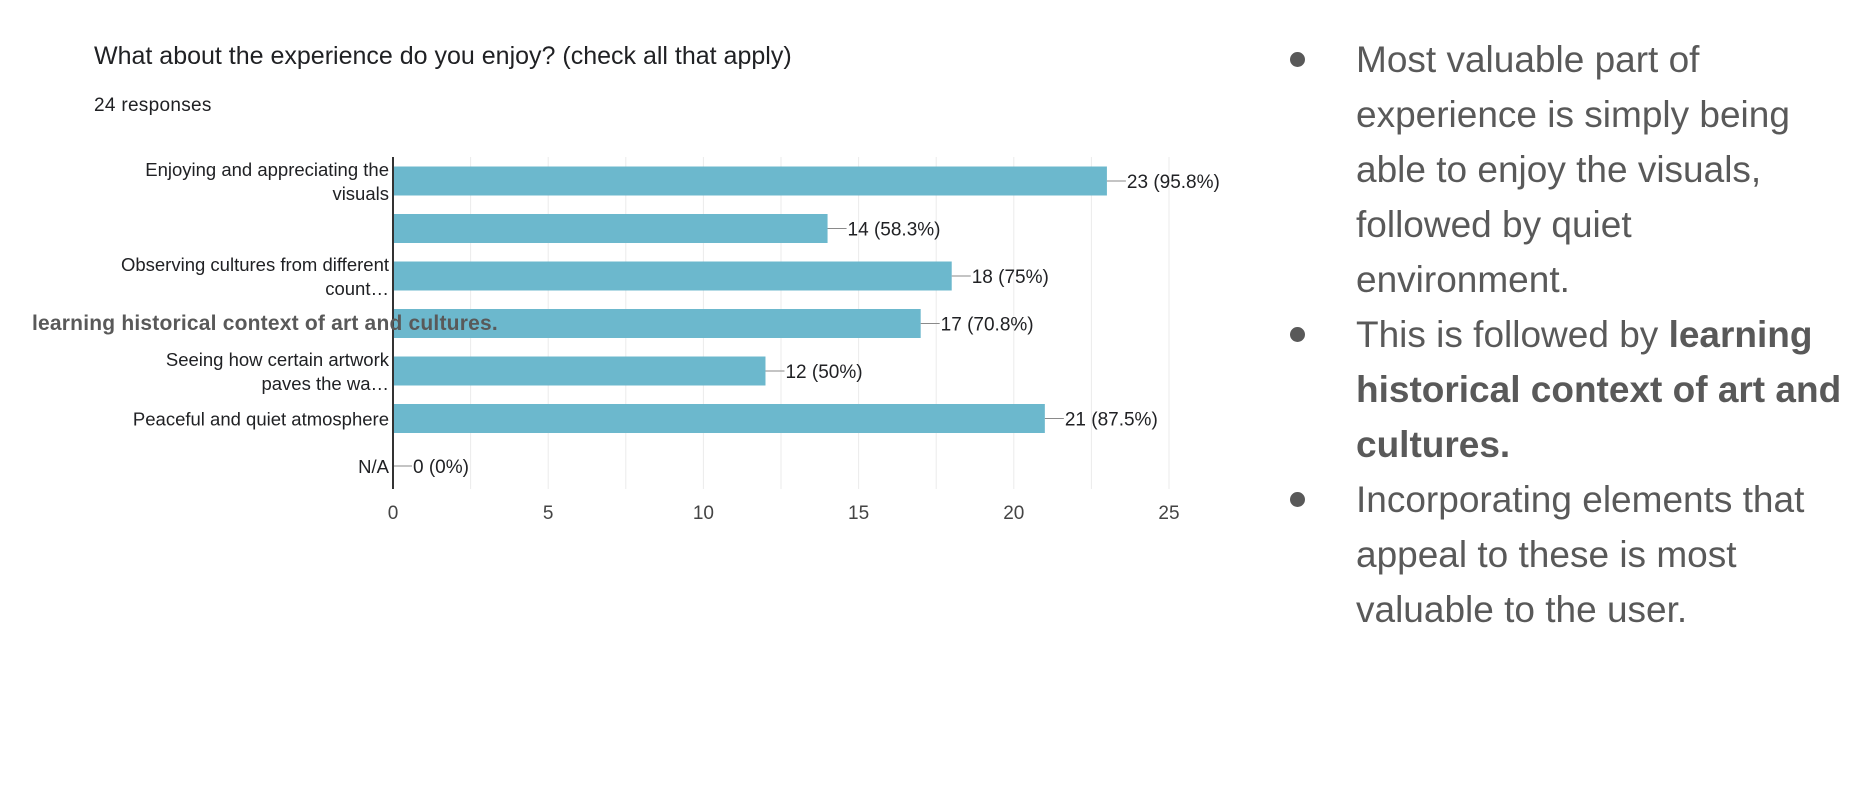 This screenshot has width=1860, height=804. Describe the element at coordinates (393, 513) in the screenshot. I see `x-tick-label: 0` at that location.